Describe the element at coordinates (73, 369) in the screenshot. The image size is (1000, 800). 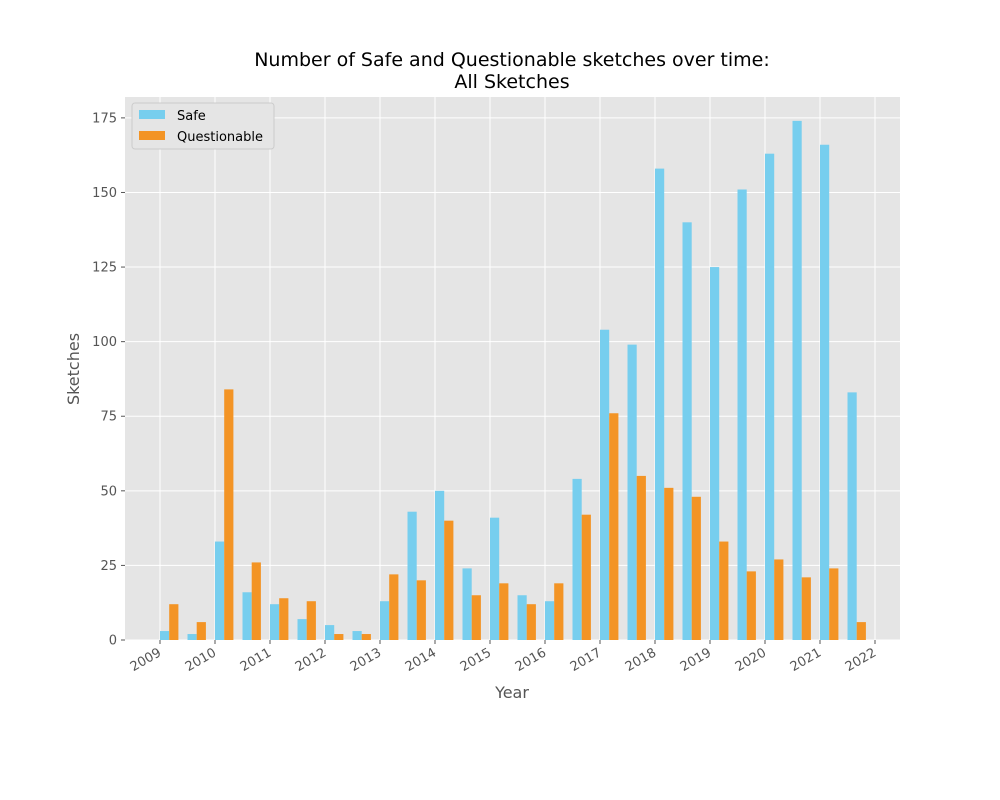
I see `y-axis-label: Sketches` at that location.